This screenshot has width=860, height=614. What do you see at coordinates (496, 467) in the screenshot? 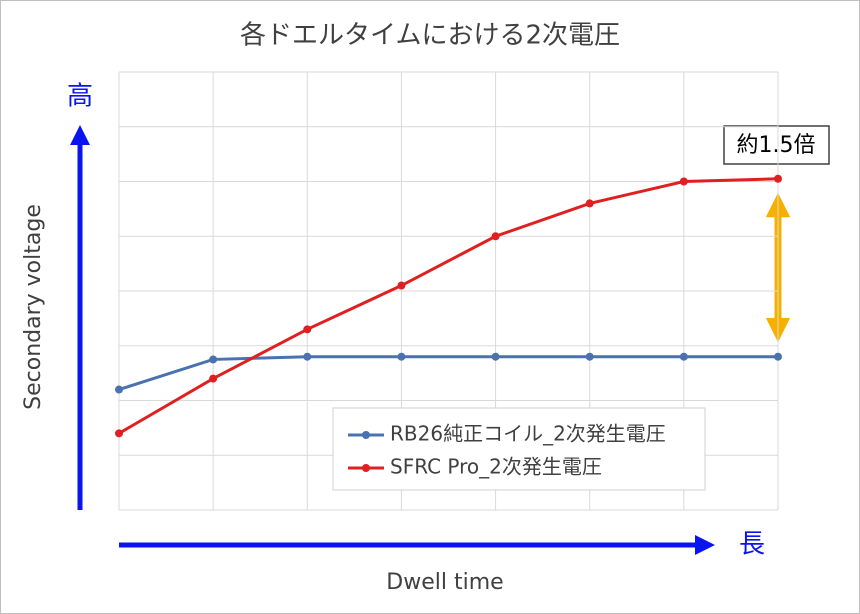
I see `legend-label: SFRC Pro_2次発生電圧` at bounding box center [496, 467].